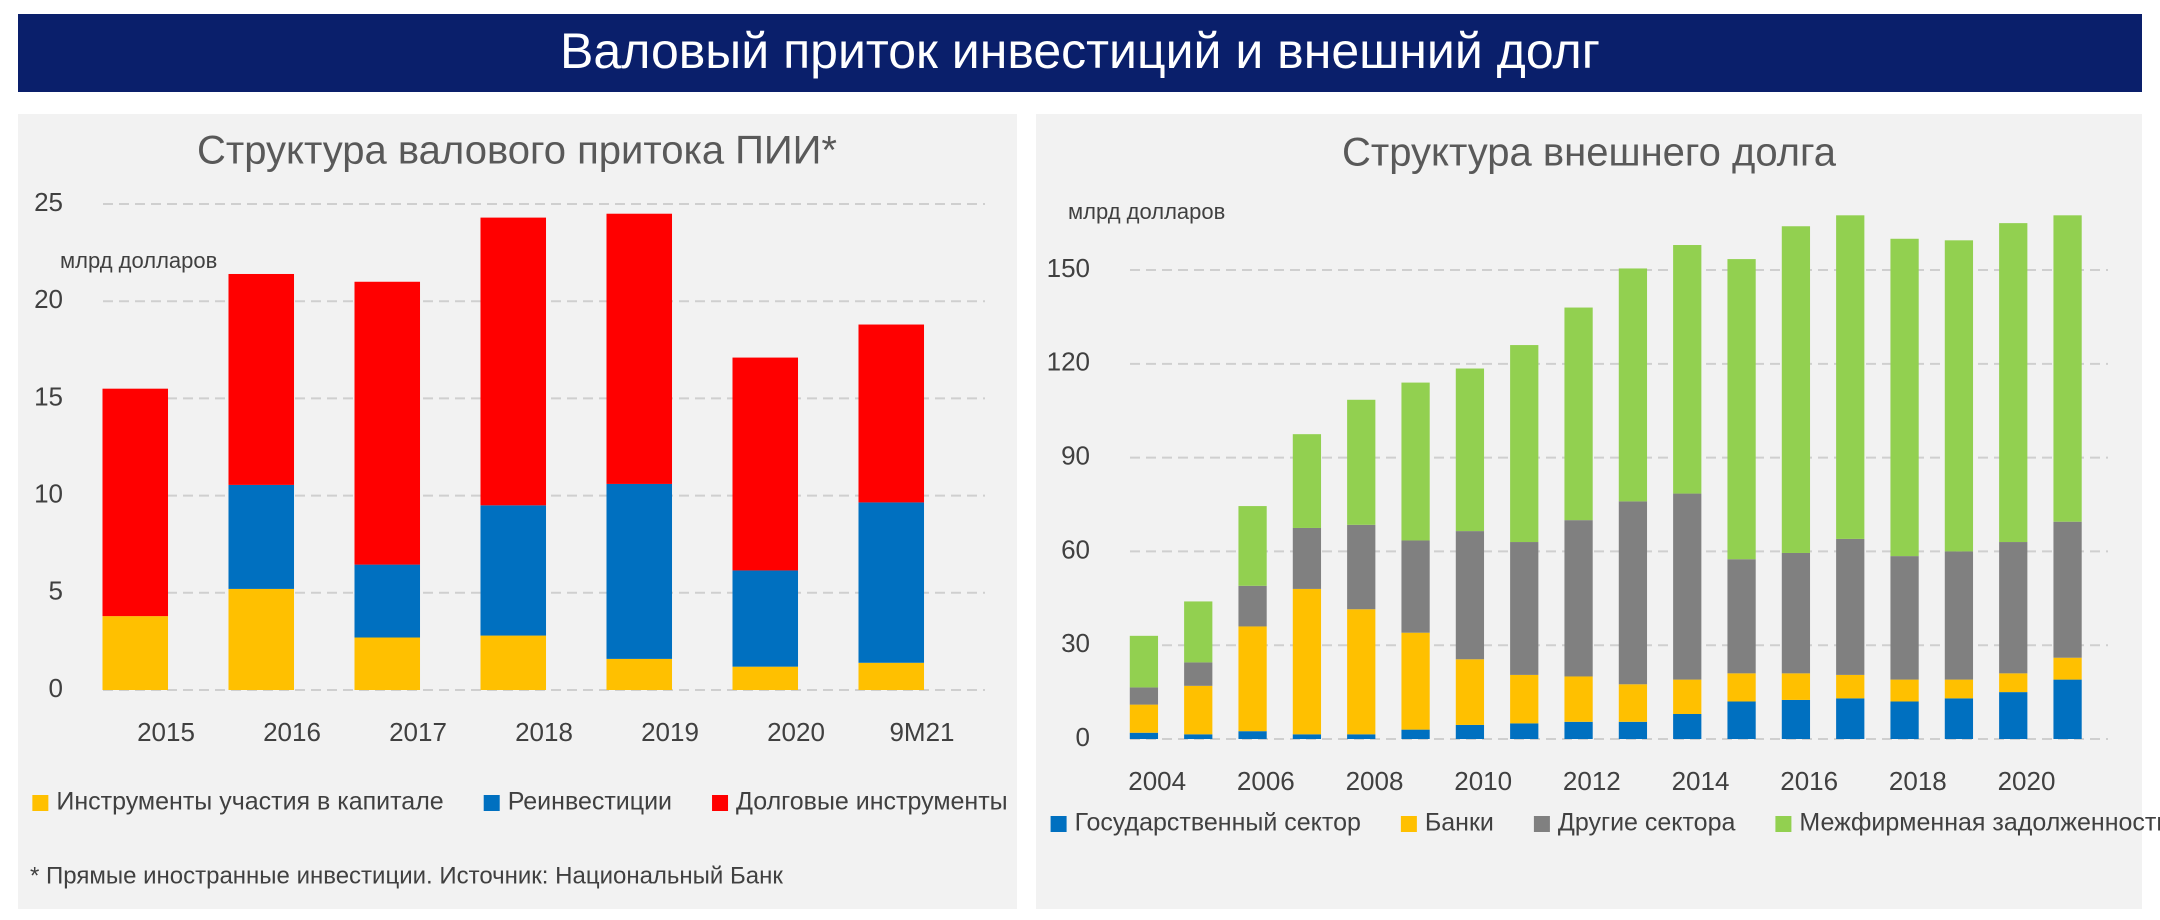  Describe the element at coordinates (249, 802) in the screenshot. I see `legend-label: Инструменты участия в капитале` at that location.